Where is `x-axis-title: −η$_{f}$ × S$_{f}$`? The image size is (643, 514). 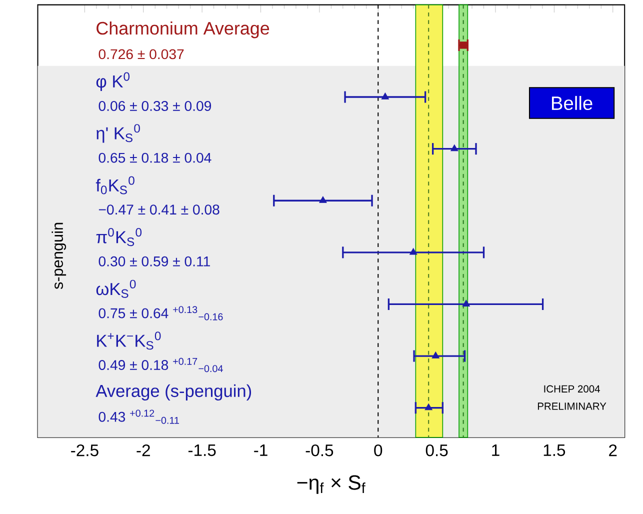 x-axis-title: −η$_{f}$ × S$_{f}$ is located at coordinates (331, 484).